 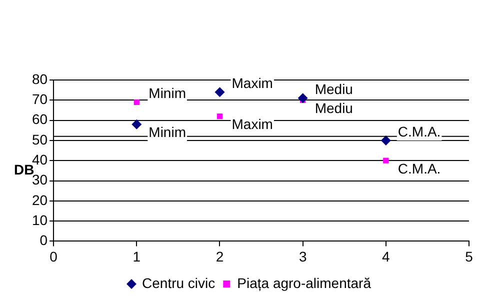 I want to click on x-tick-label: 5, so click(x=469, y=256).